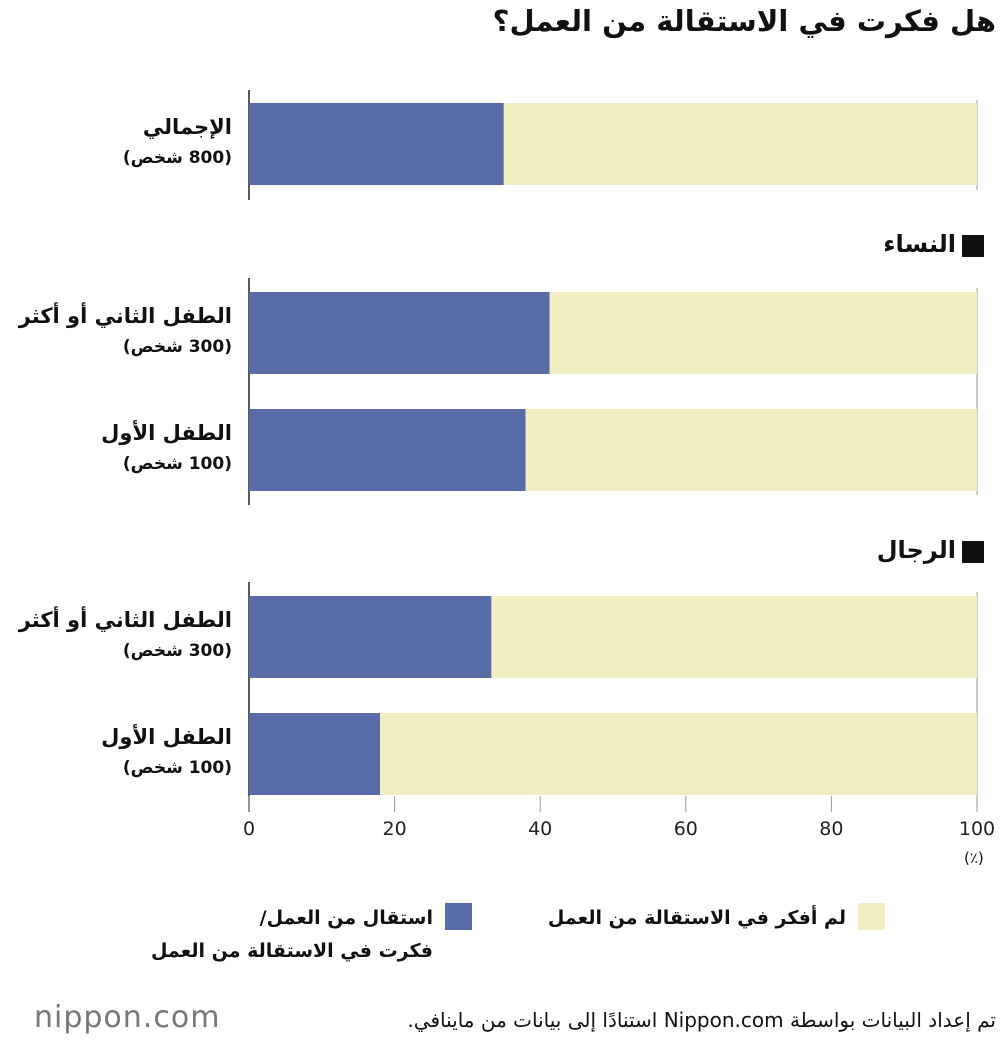 The height and width of the screenshot is (1042, 1000). Describe the element at coordinates (919, 244) in the screenshot. I see `section-header: النساء` at that location.